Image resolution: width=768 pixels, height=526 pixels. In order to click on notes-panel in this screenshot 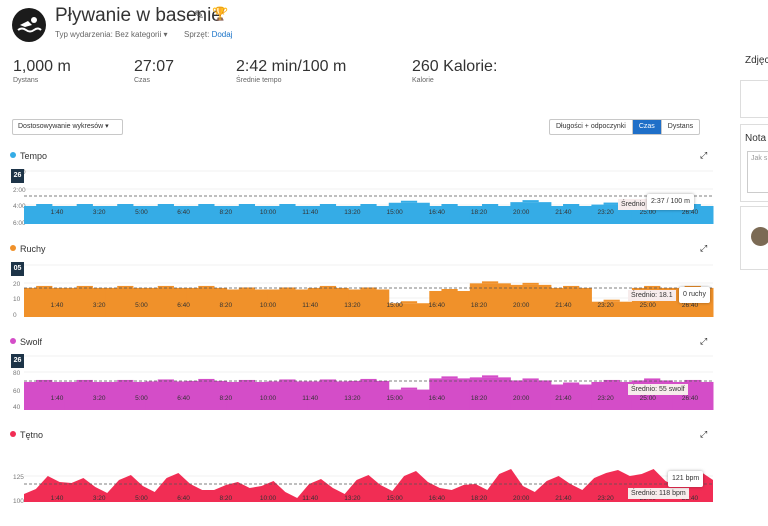, I will do `click(754, 163)`.